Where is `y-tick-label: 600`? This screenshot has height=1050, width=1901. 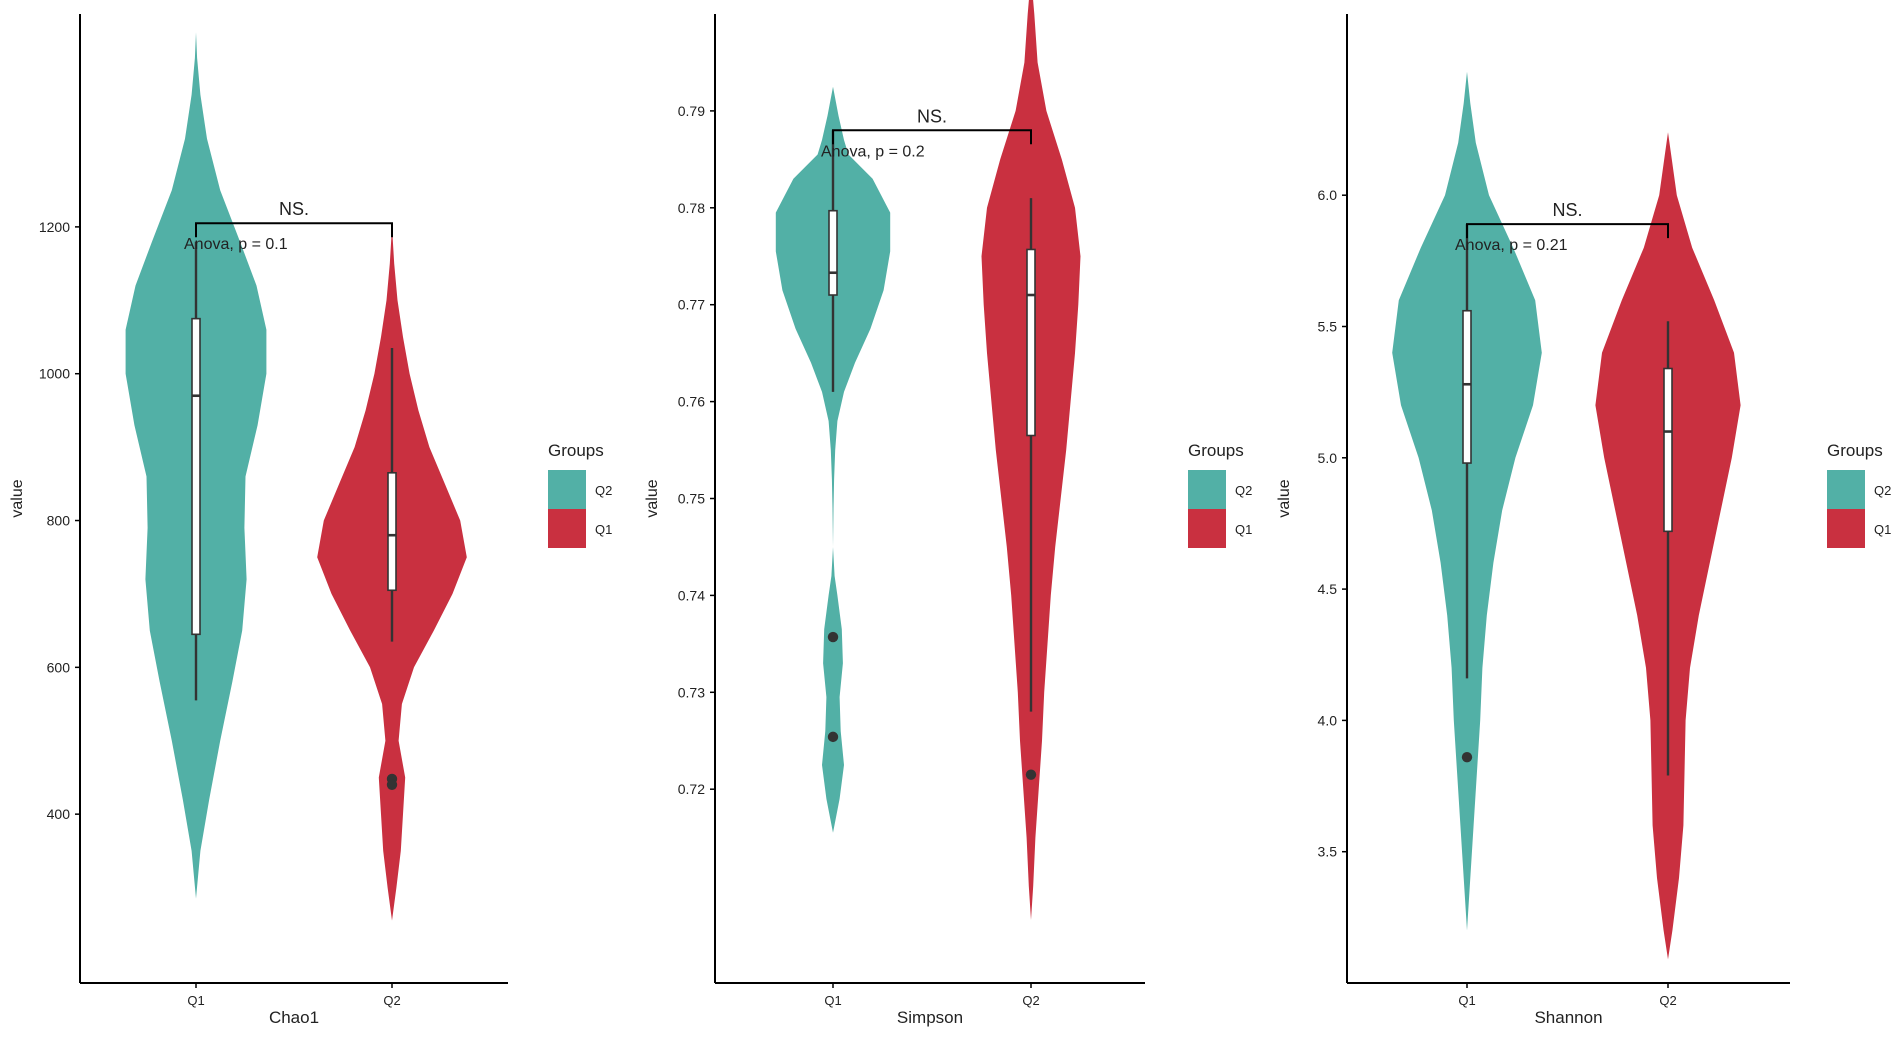 y-tick-label: 600 is located at coordinates (59, 667).